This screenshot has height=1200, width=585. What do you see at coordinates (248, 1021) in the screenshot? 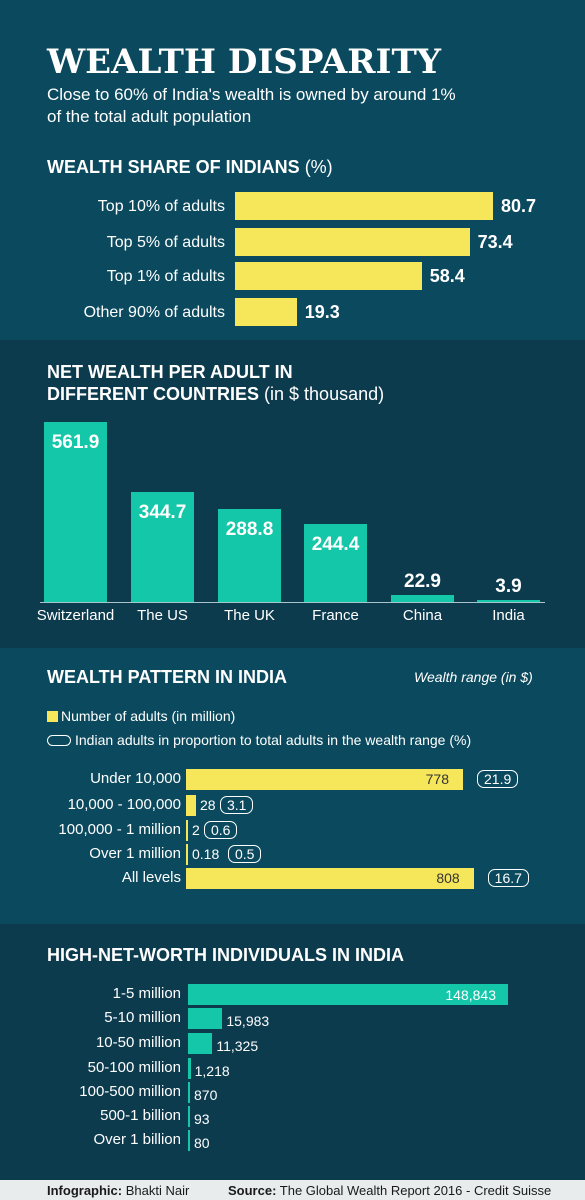
I see `hnwi-value: 15,983` at bounding box center [248, 1021].